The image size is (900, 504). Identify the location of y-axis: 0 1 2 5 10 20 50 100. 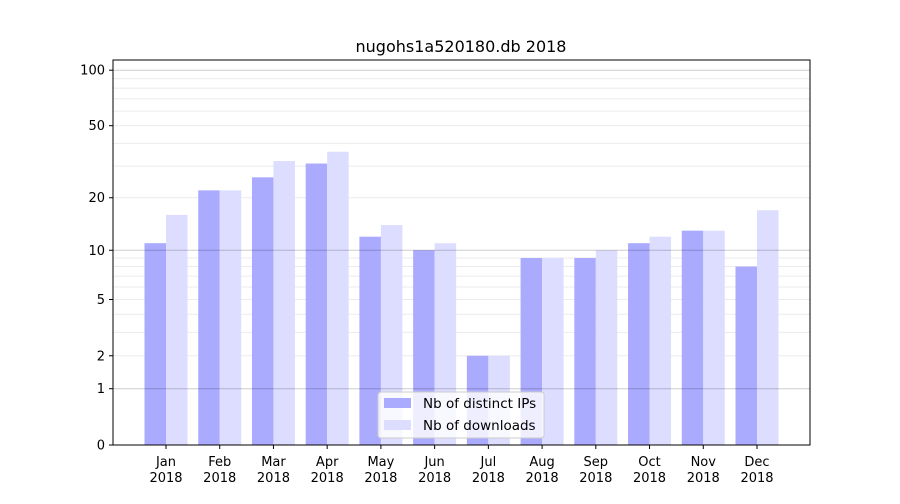
(96, 259).